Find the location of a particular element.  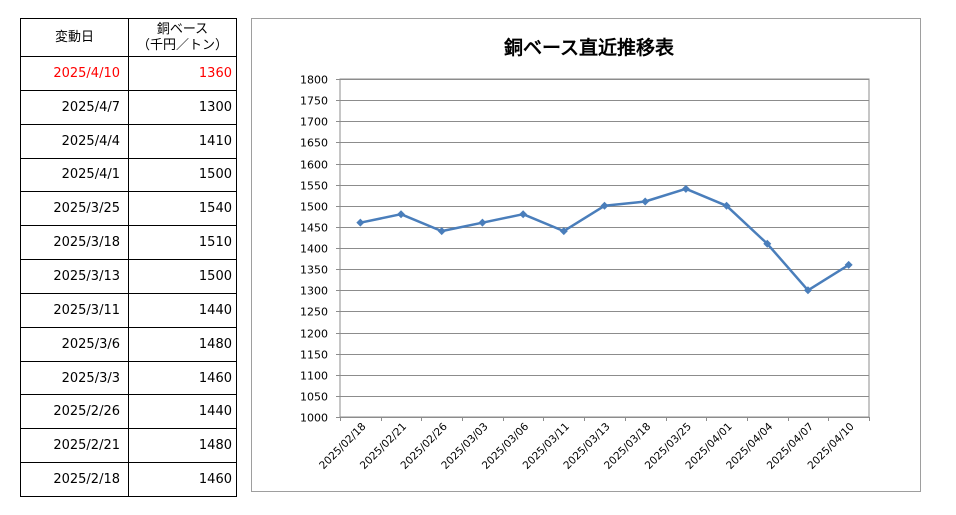

table-row: 2025/3/11 1440 is located at coordinates (128, 310).